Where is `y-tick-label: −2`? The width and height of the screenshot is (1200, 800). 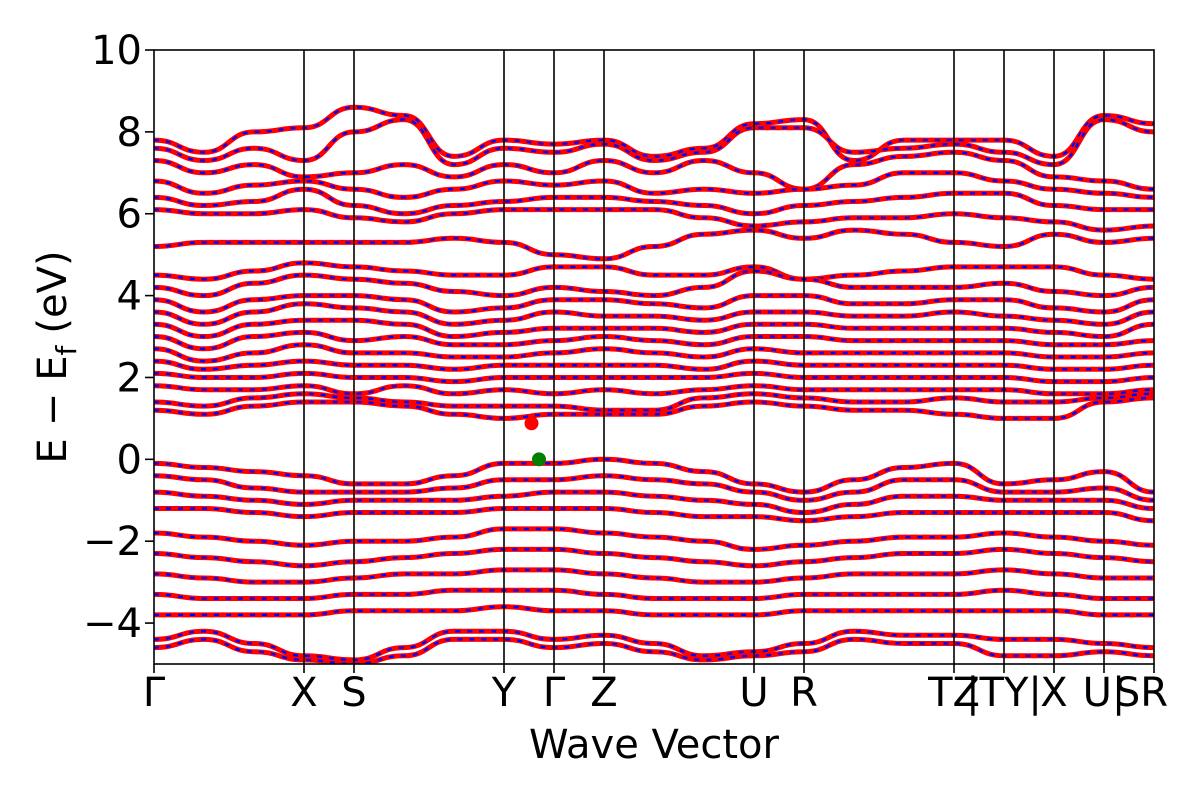 y-tick-label: −2 is located at coordinates (112, 542).